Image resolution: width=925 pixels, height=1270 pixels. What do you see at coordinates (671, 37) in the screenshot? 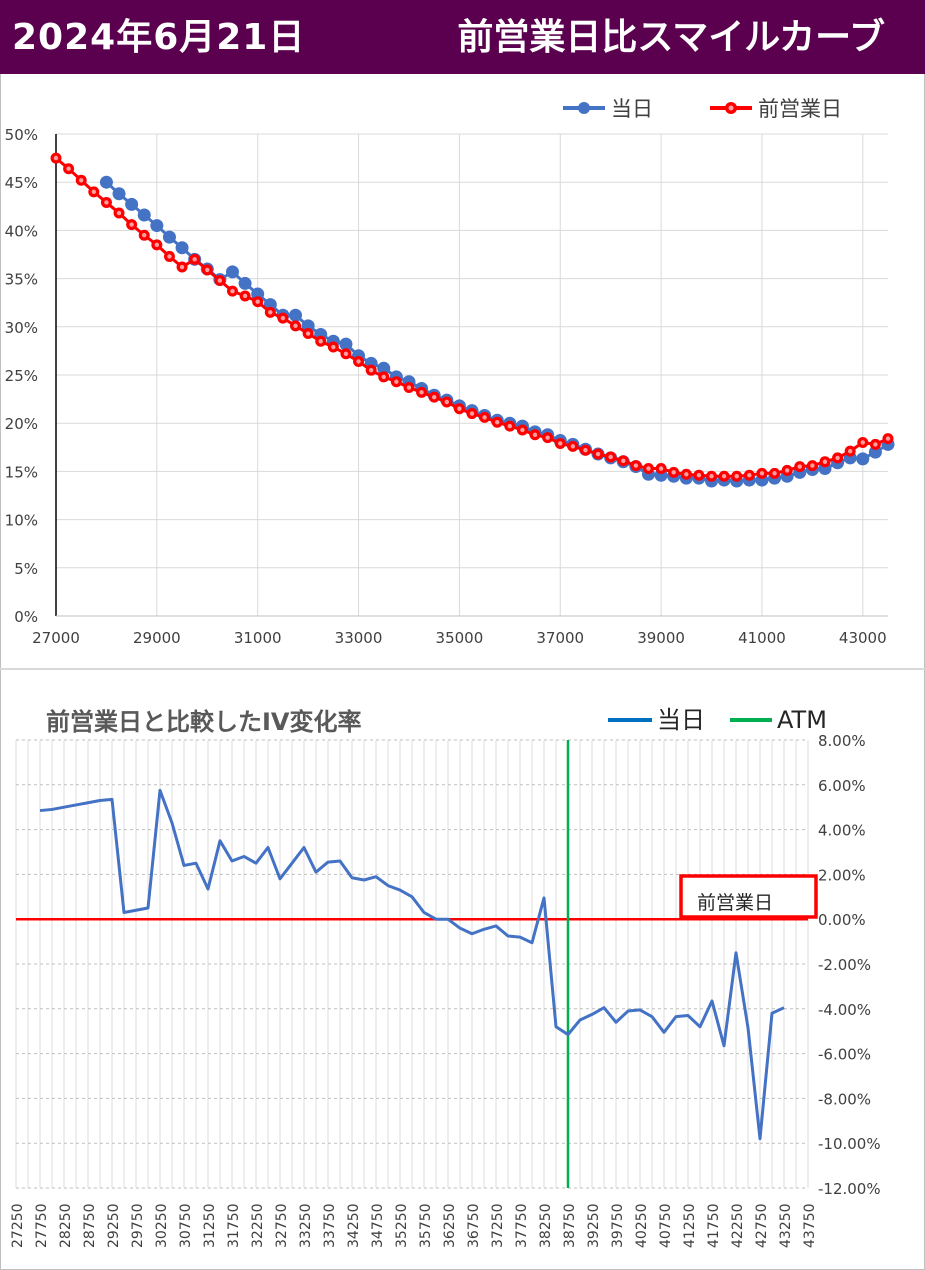
I see `header-title: 前営業日比スマイルカーブ` at bounding box center [671, 37].